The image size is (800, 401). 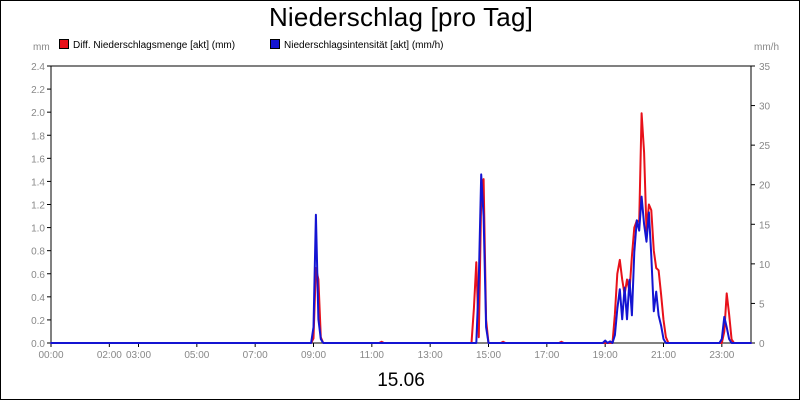 What do you see at coordinates (38, 229) in the screenshot?
I see `left-axis-tick-label: 1.0` at bounding box center [38, 229].